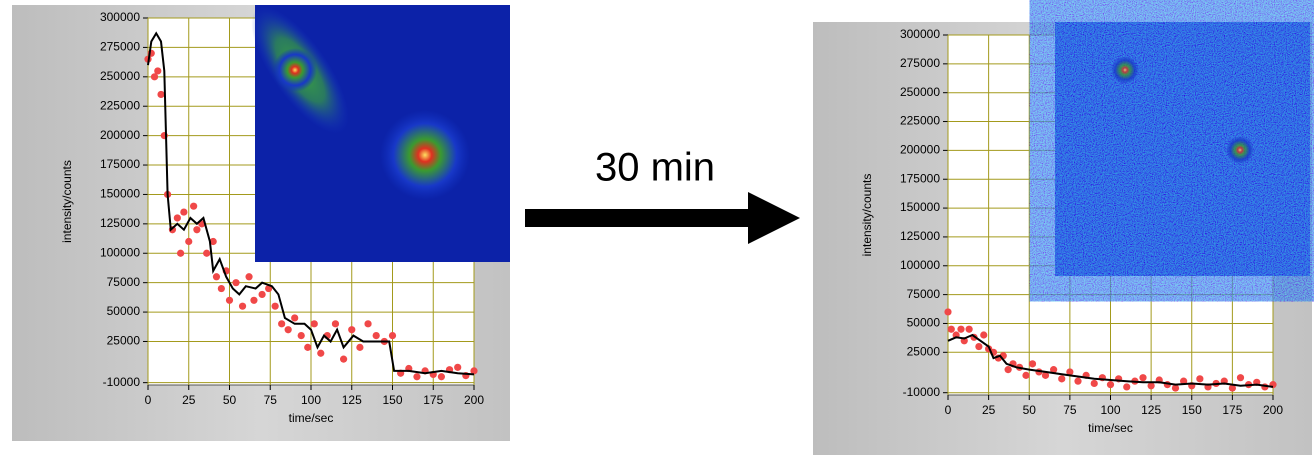 The height and width of the screenshot is (455, 1314). I want to click on y-tick-label: 275000, so click(920, 63).